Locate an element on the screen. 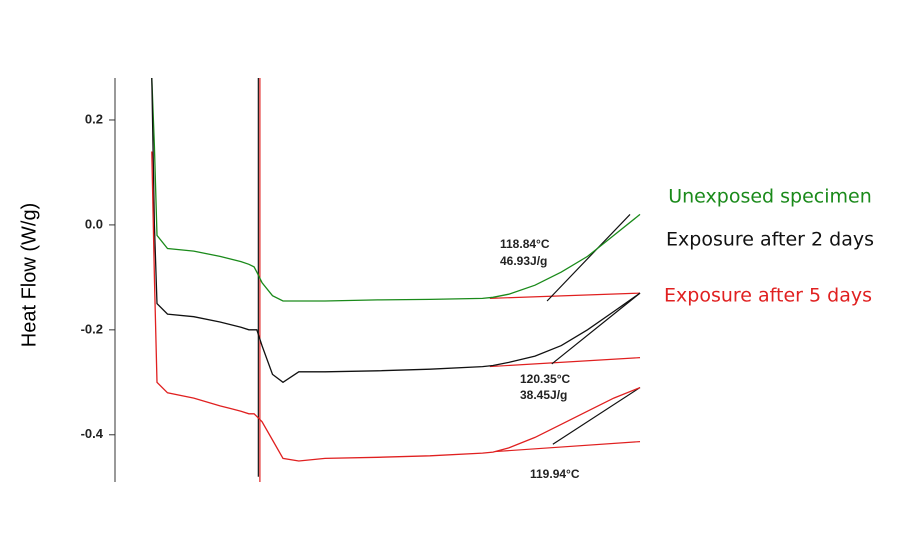 This screenshot has width=900, height=555. y-tick-label: 0.0 is located at coordinates (94, 223).